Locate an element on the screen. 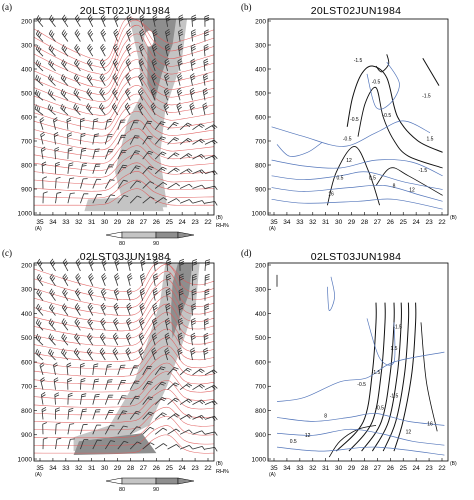  x-tick-label: 33 is located at coordinates (300, 222).